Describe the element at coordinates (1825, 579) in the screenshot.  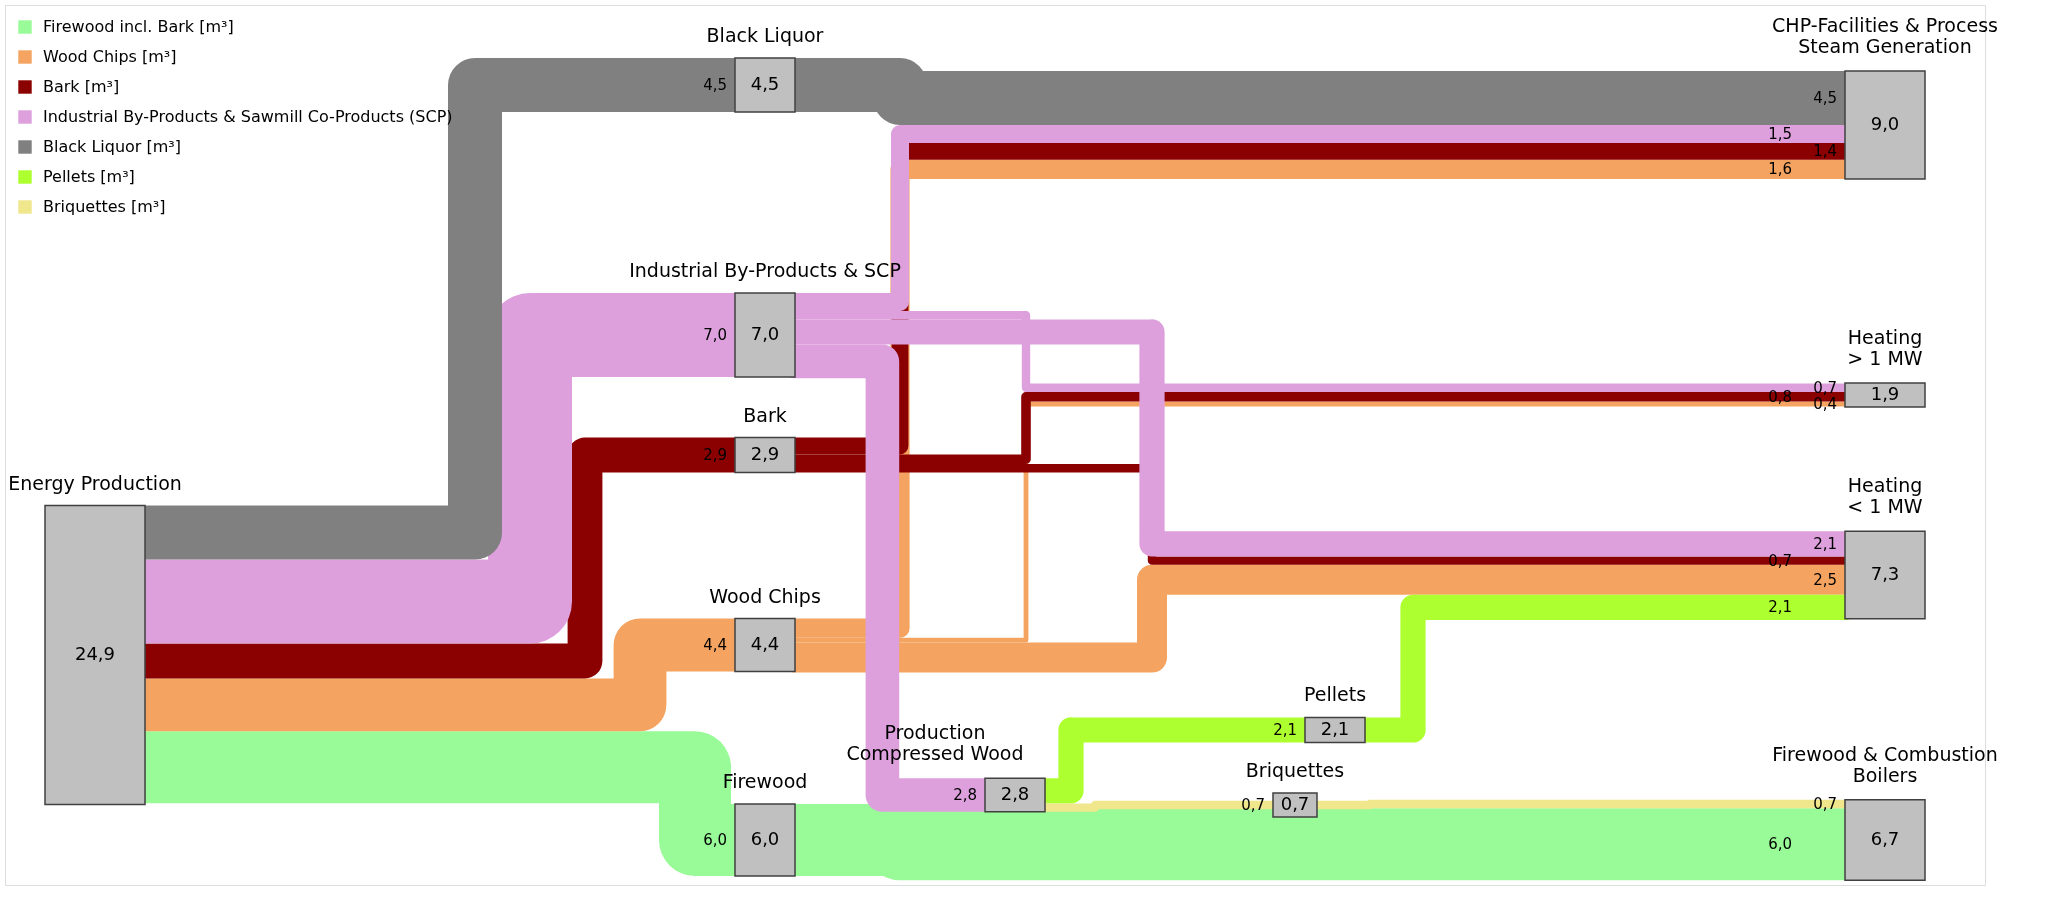
I see `data-label: 2,5` at that location.